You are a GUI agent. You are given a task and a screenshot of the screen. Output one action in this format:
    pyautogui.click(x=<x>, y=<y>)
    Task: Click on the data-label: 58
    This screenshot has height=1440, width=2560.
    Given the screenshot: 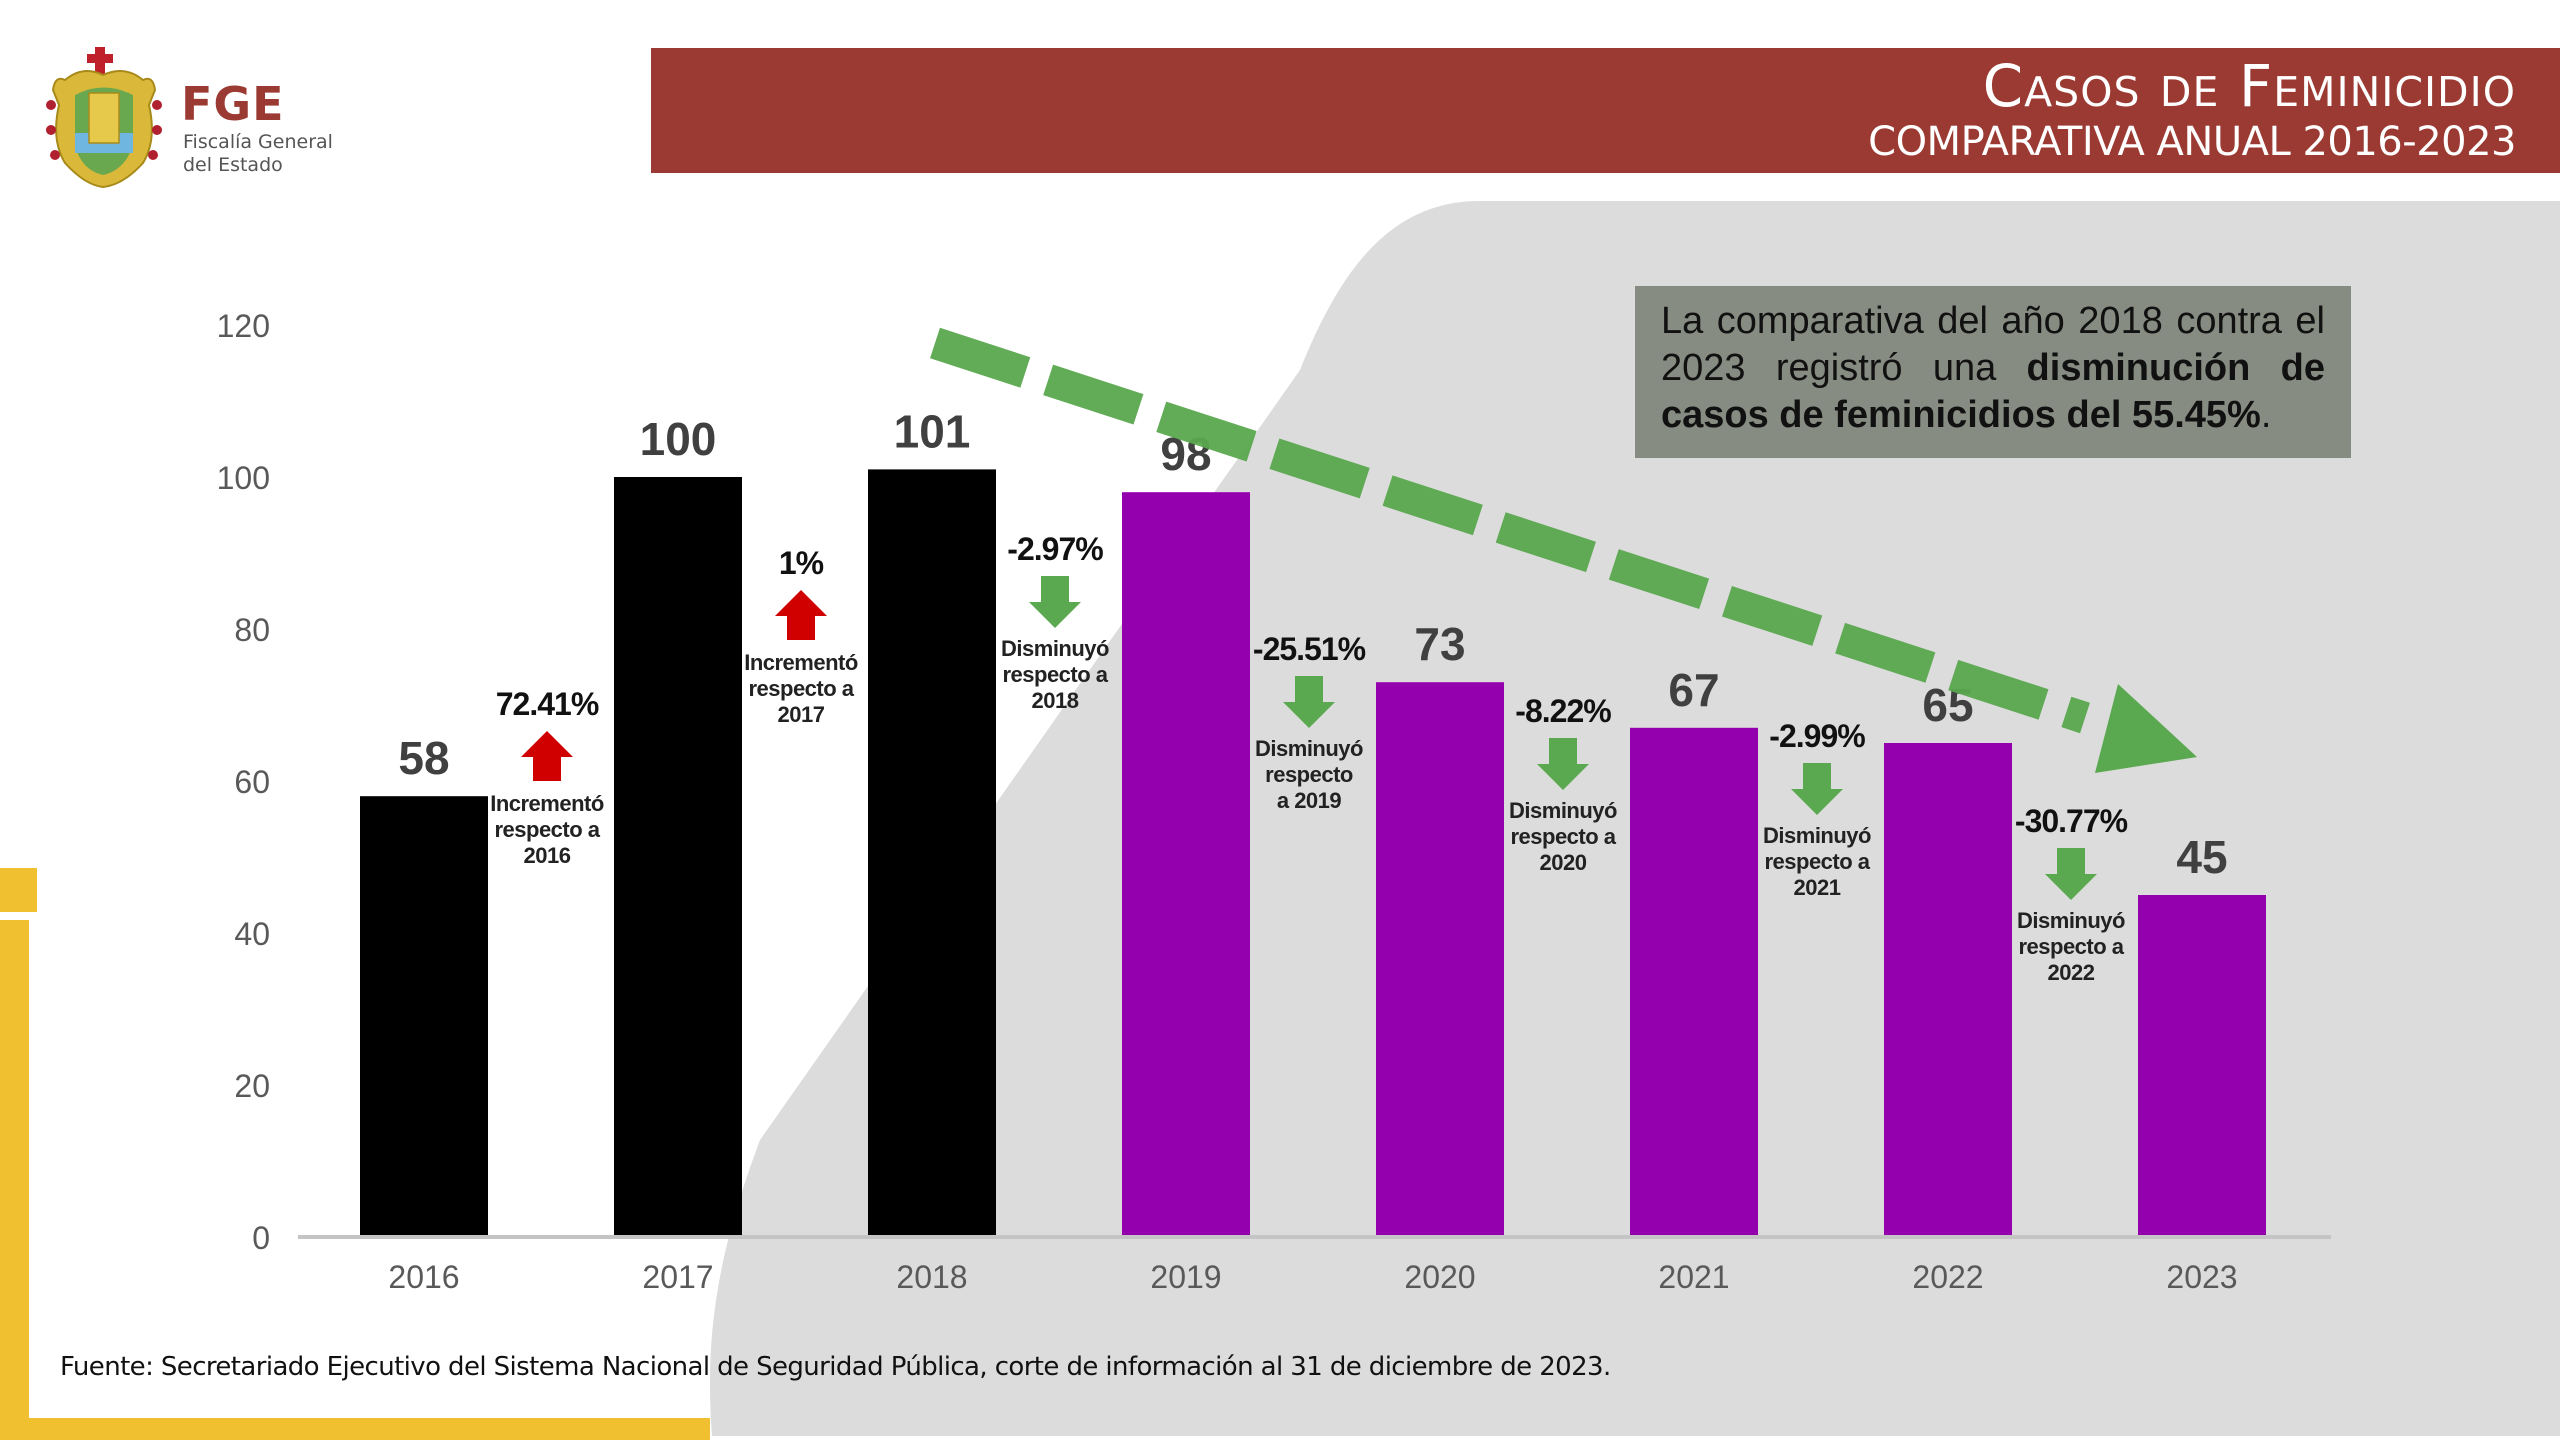 What is the action you would take?
    pyautogui.click(x=423, y=758)
    